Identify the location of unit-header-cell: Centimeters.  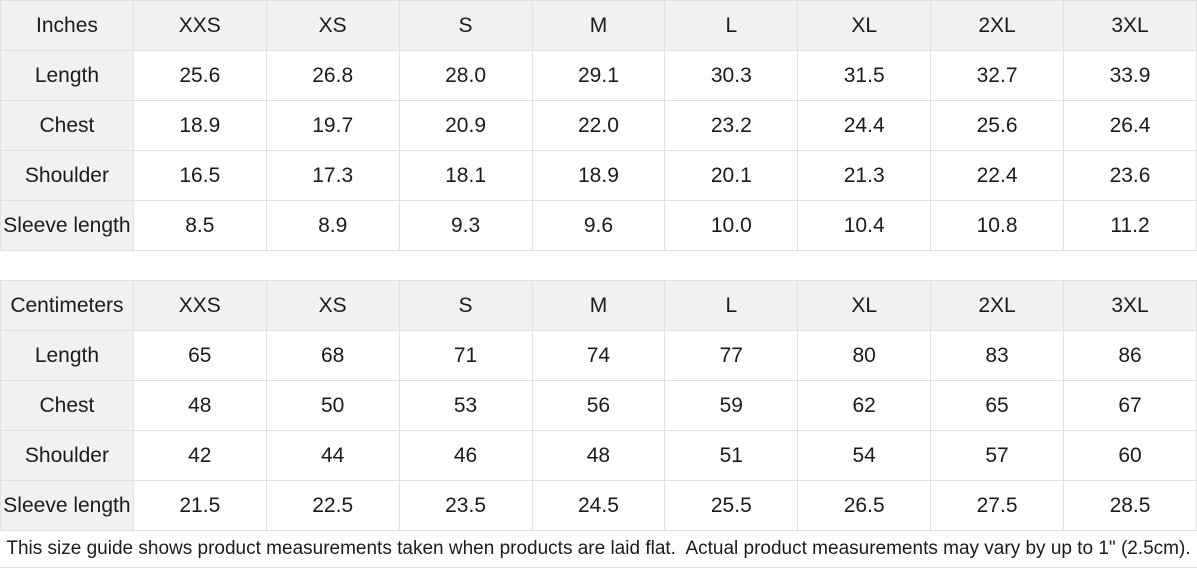
(67, 305).